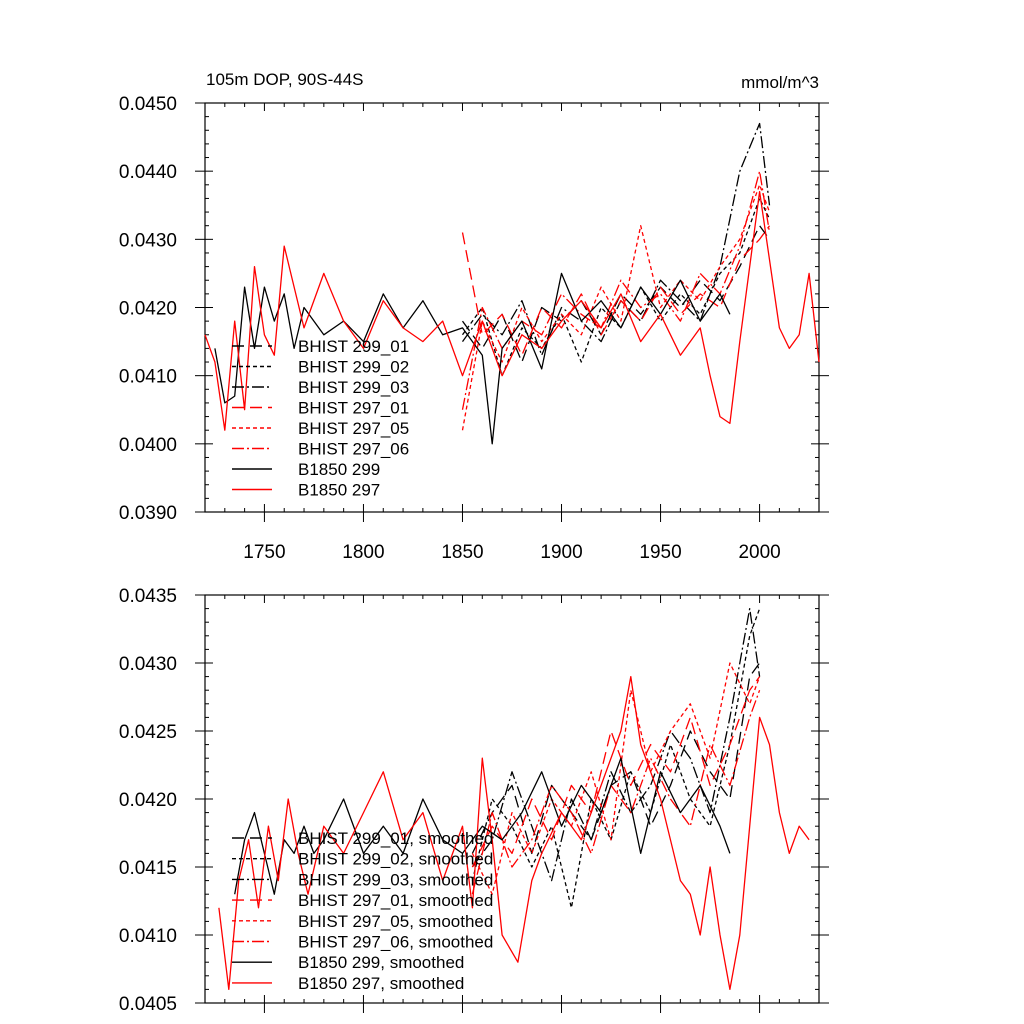 This screenshot has height=1024, width=1024. What do you see at coordinates (148, 104) in the screenshot?
I see `y-tick-label: 0.0450` at bounding box center [148, 104].